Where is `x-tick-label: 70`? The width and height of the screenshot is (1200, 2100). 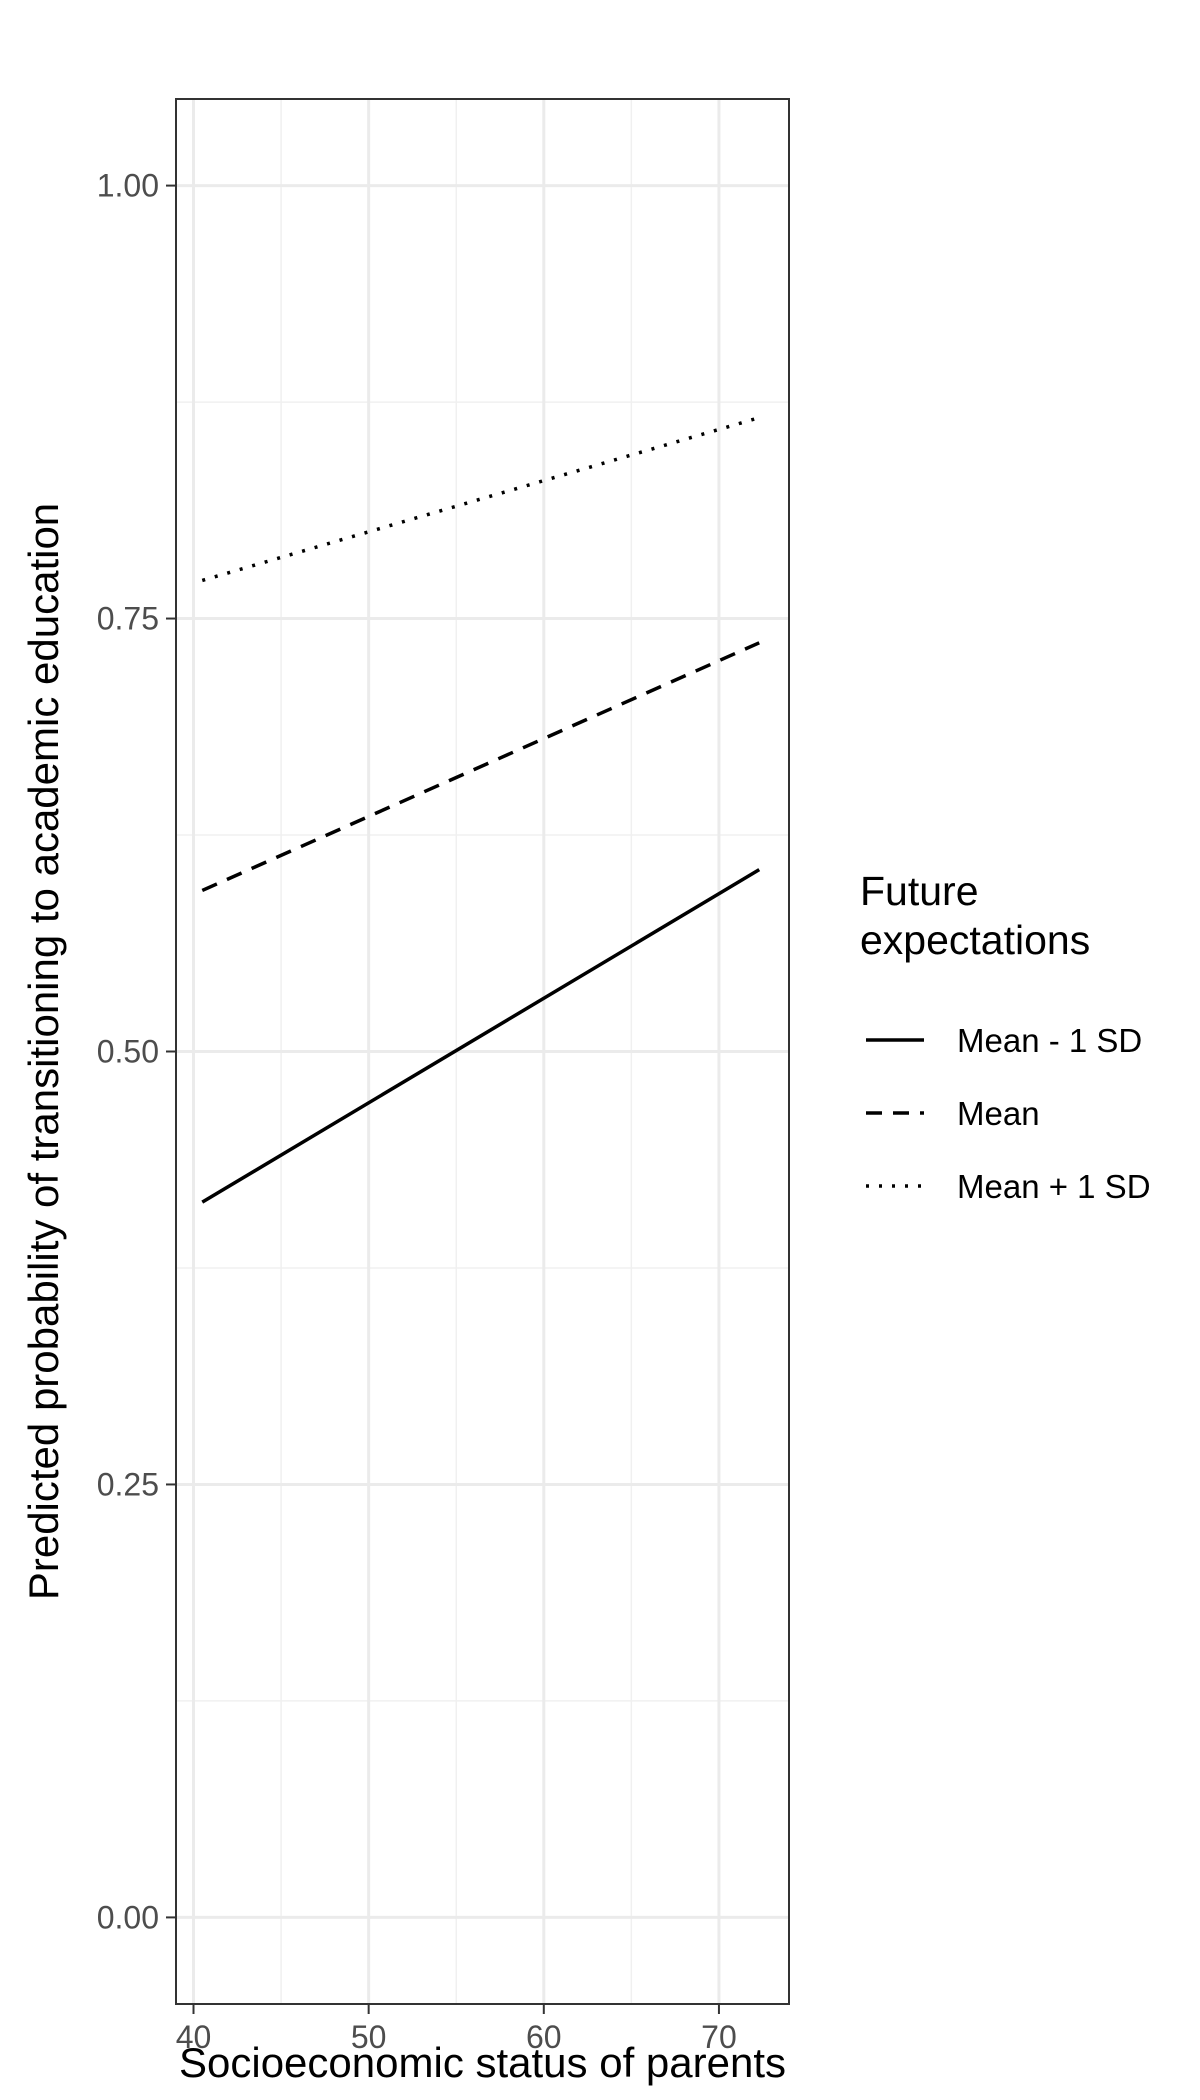
x-tick-label: 70 is located at coordinates (719, 2037).